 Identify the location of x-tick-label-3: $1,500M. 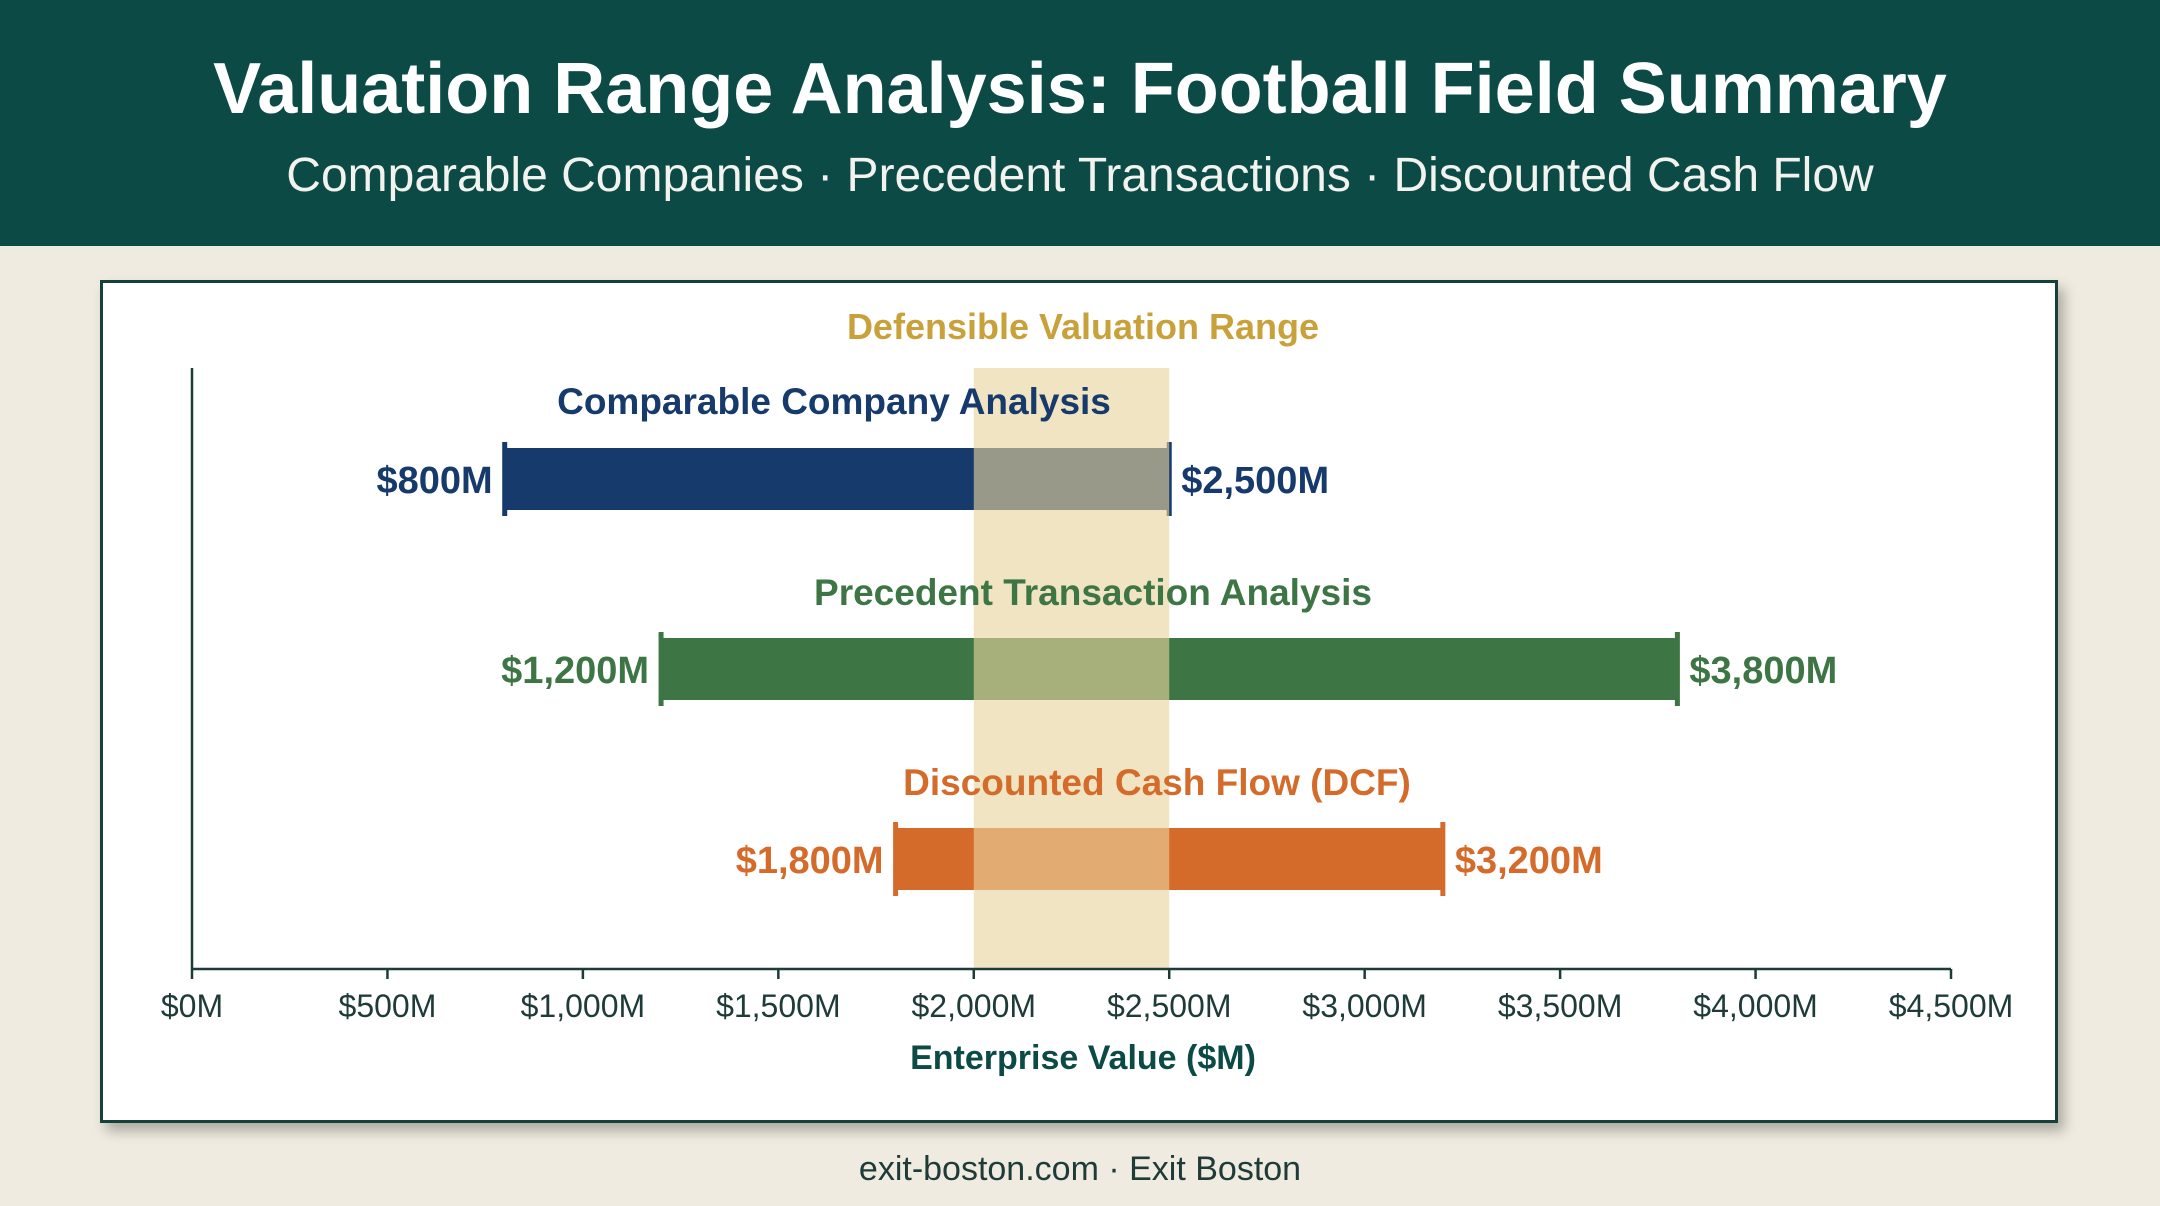
(778, 1006).